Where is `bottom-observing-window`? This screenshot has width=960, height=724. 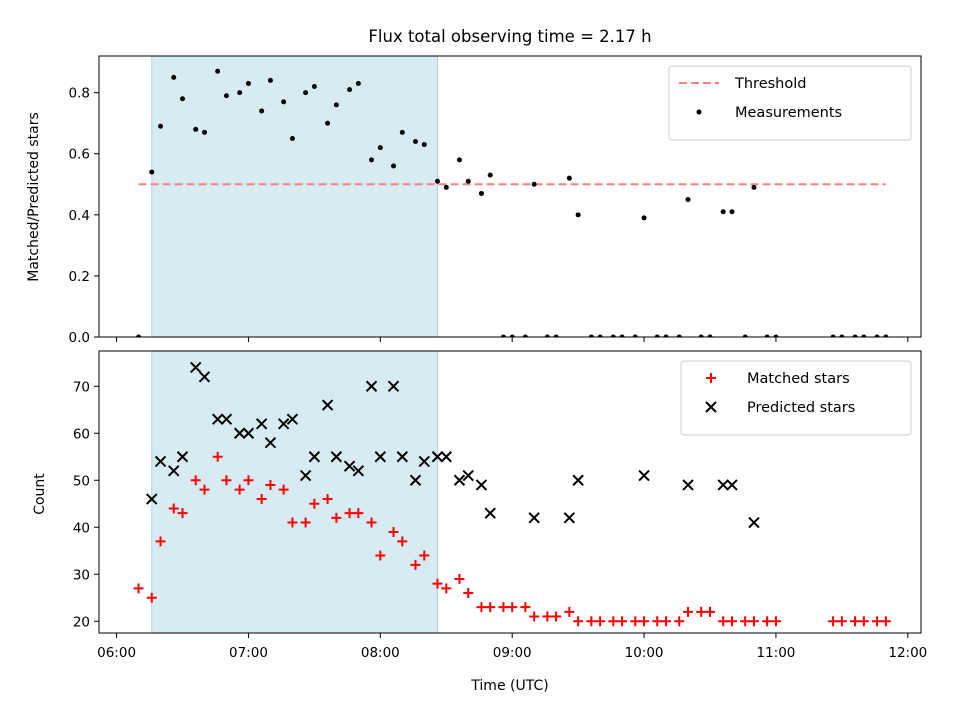
bottom-observing-window is located at coordinates (294, 492).